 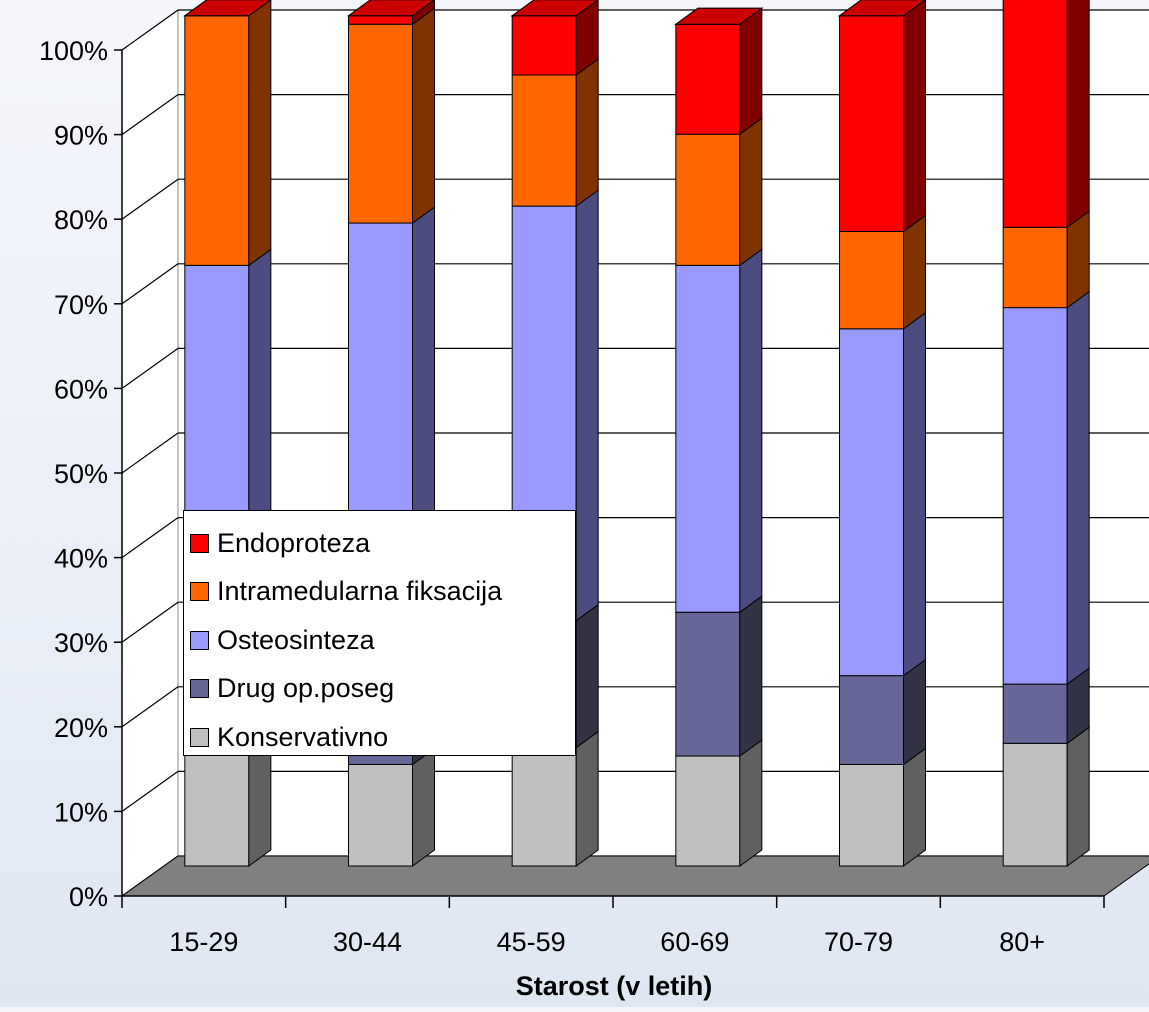 I want to click on bar-80+-Endoproteza, so click(x=1035, y=114).